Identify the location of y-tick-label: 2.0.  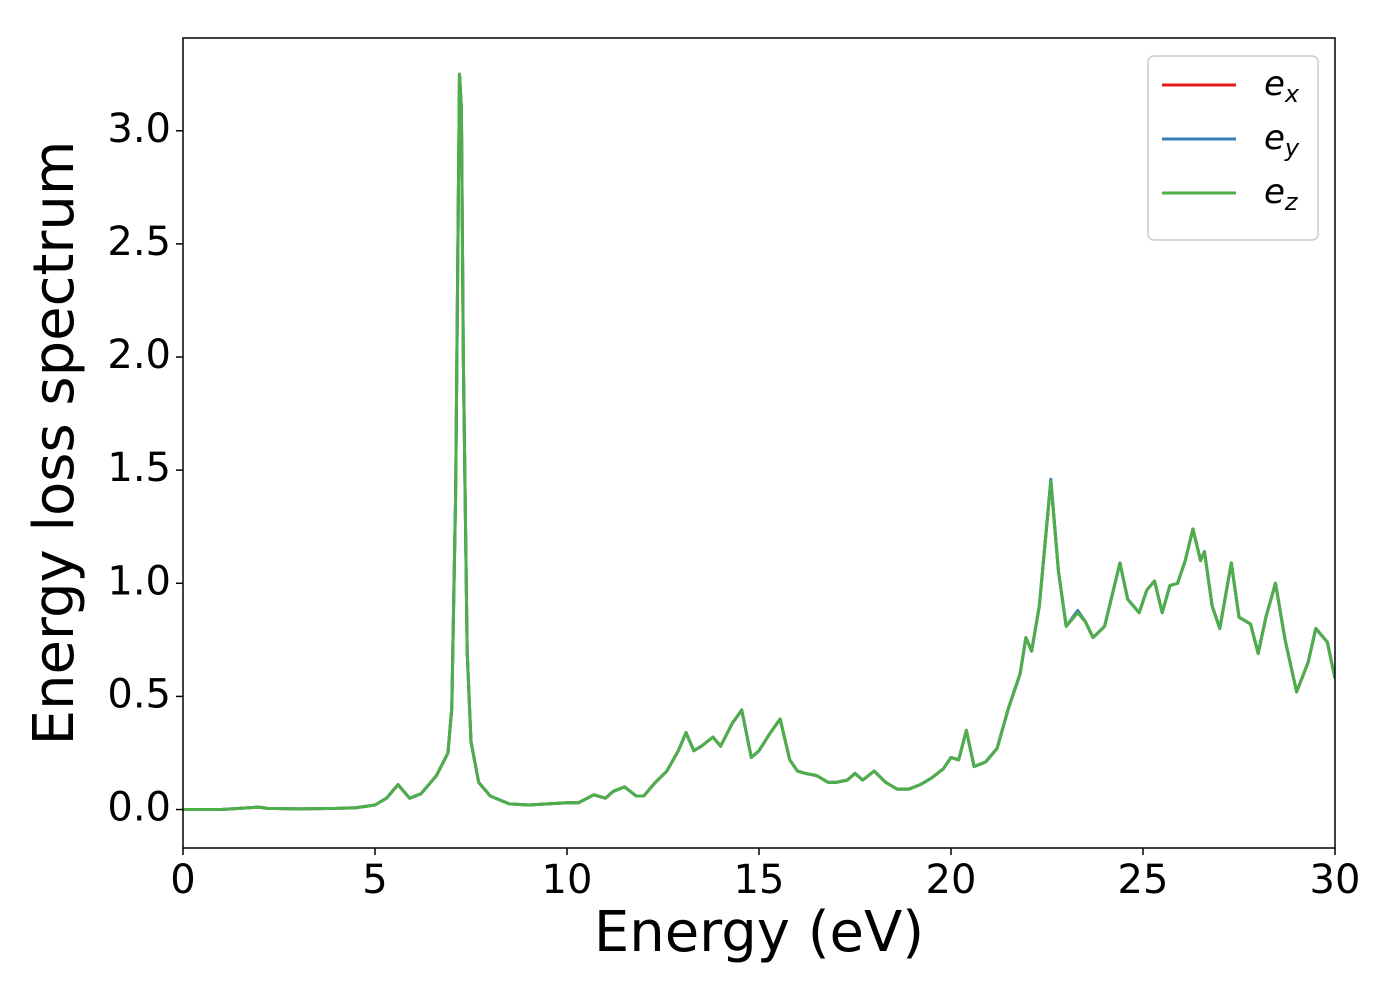
(139, 355).